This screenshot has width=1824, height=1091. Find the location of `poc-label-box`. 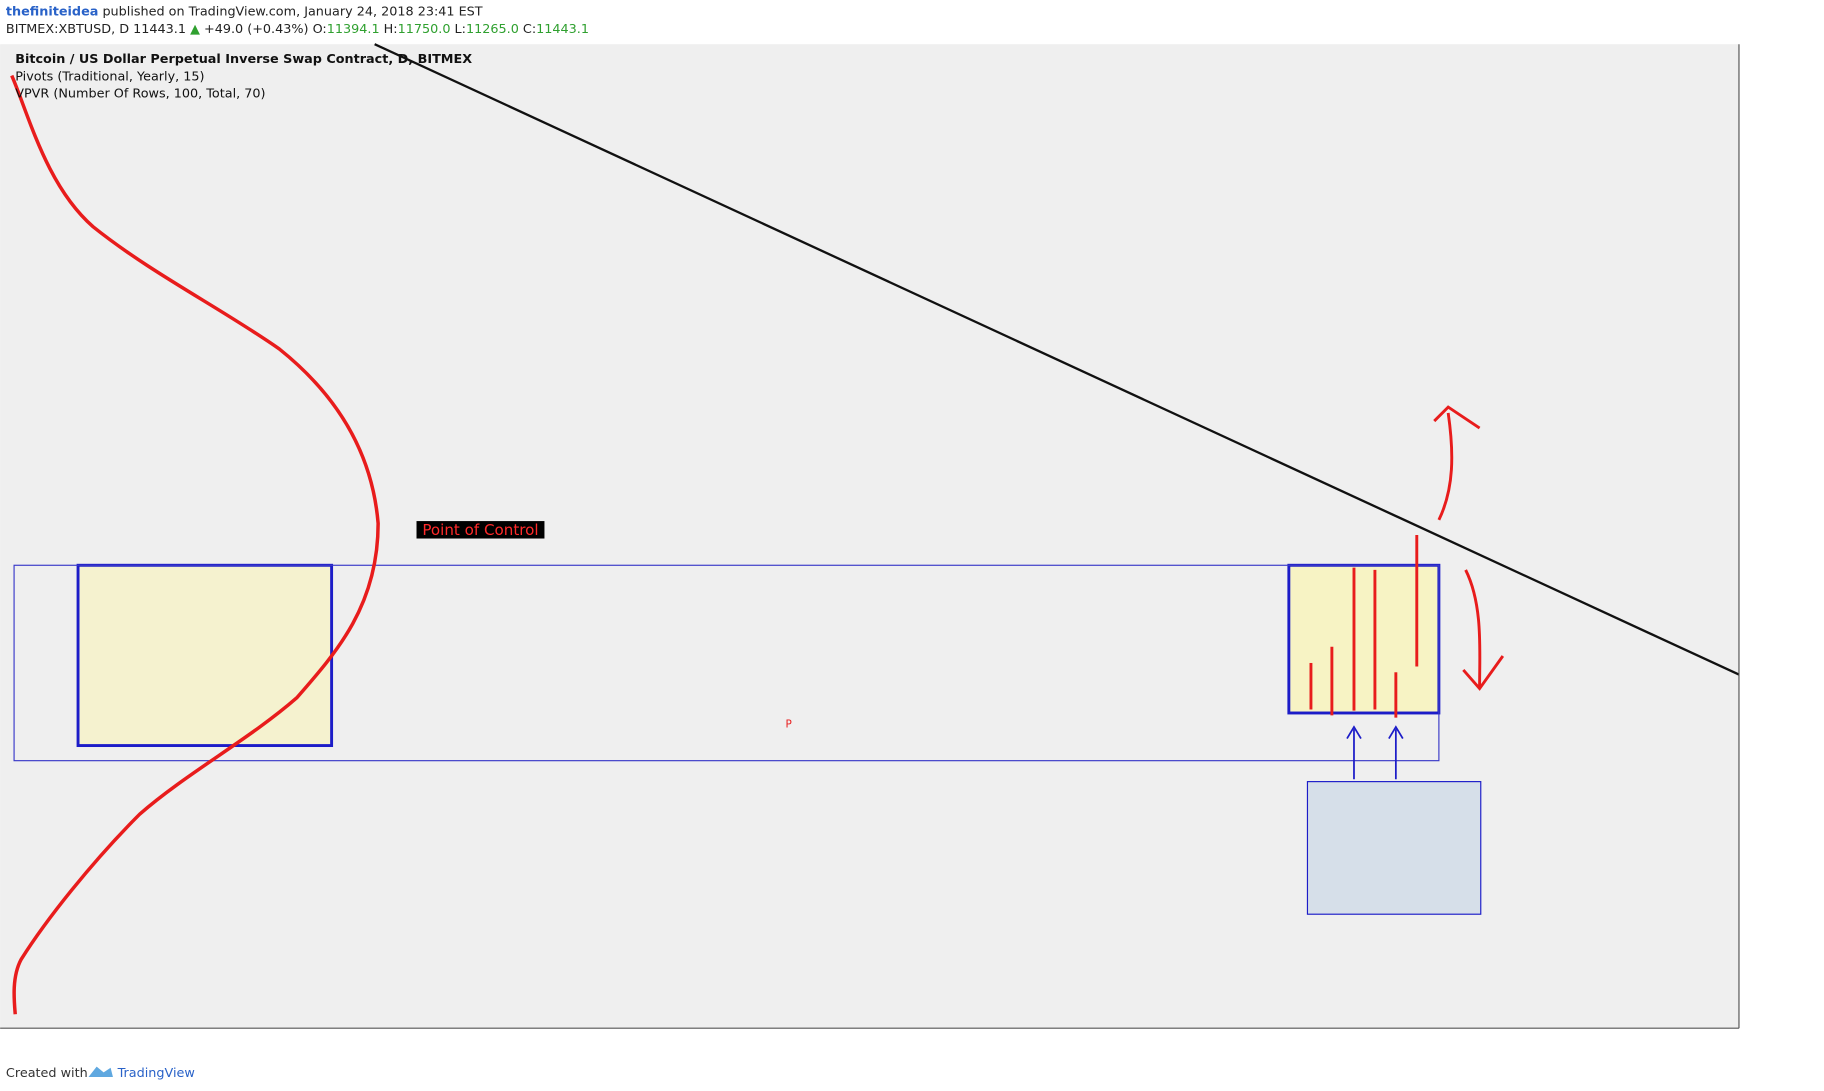

poc-label-box is located at coordinates (480, 530).